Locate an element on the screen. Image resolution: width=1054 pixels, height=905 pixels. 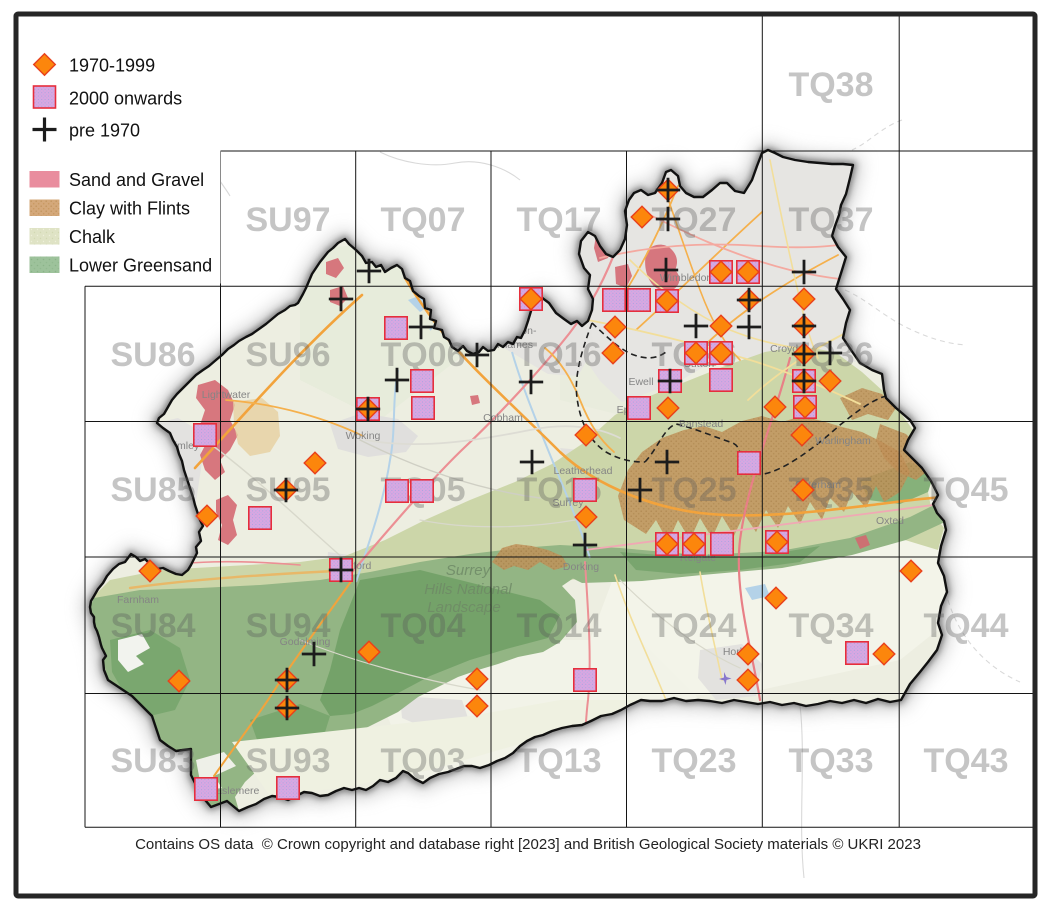
svg-text: SU96 is located at coordinates (287, 355).